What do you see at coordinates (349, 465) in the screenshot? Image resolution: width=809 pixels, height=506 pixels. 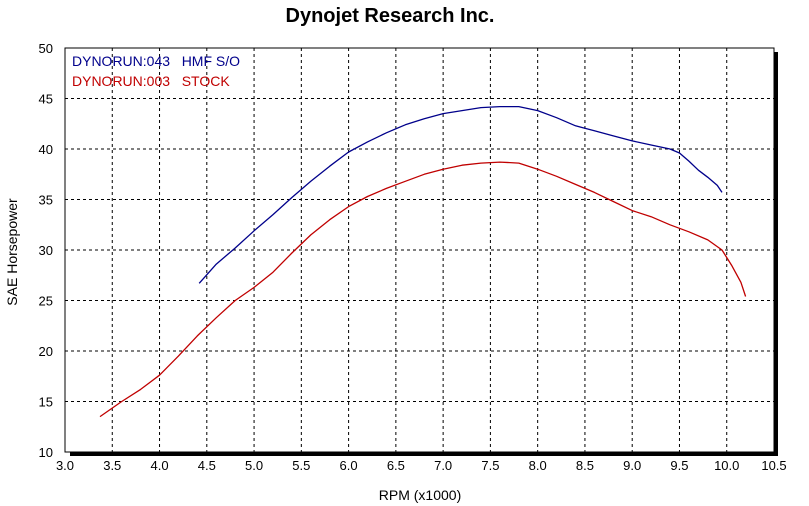 I see `x-tick-label: 6.0` at bounding box center [349, 465].